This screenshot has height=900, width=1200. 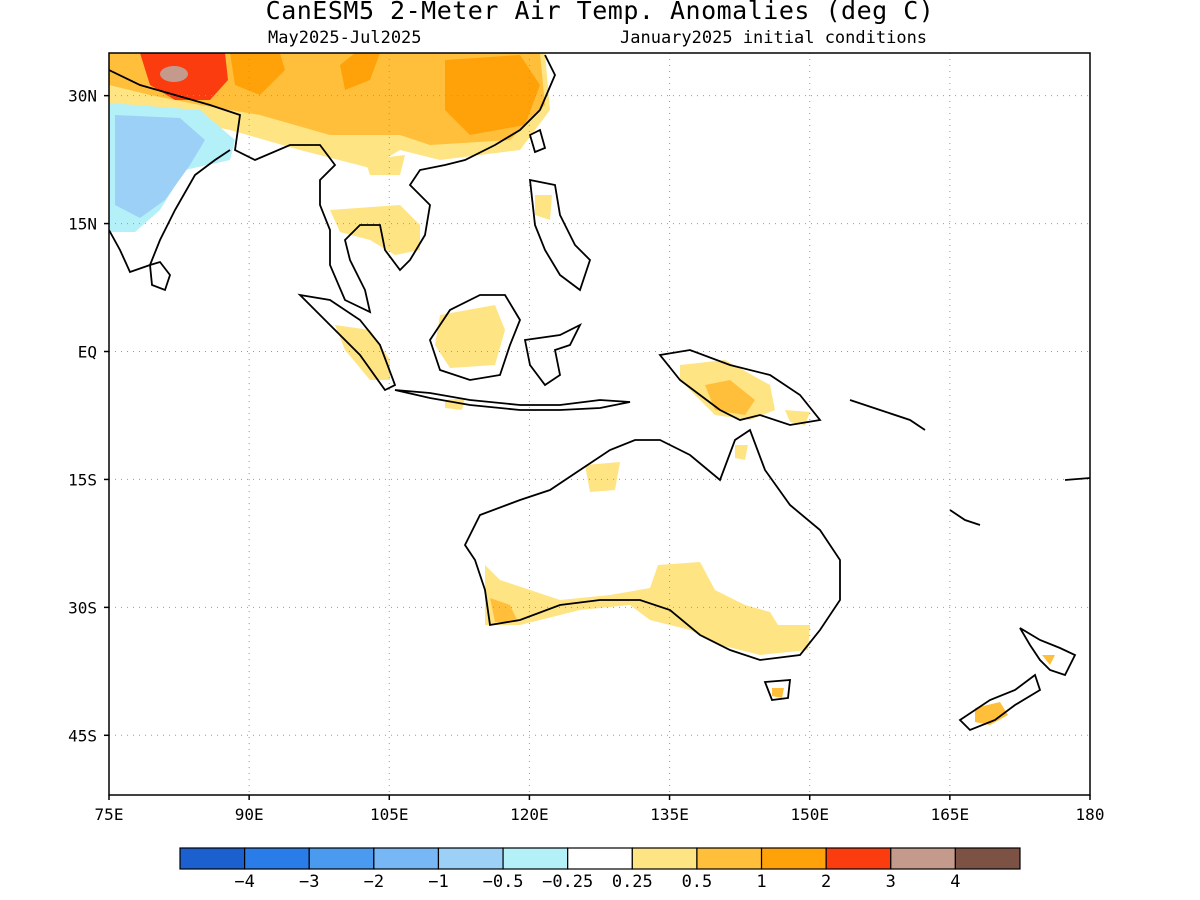 What do you see at coordinates (647, 608) in the screenshot?
I see `anomaly-area-south-australia` at bounding box center [647, 608].